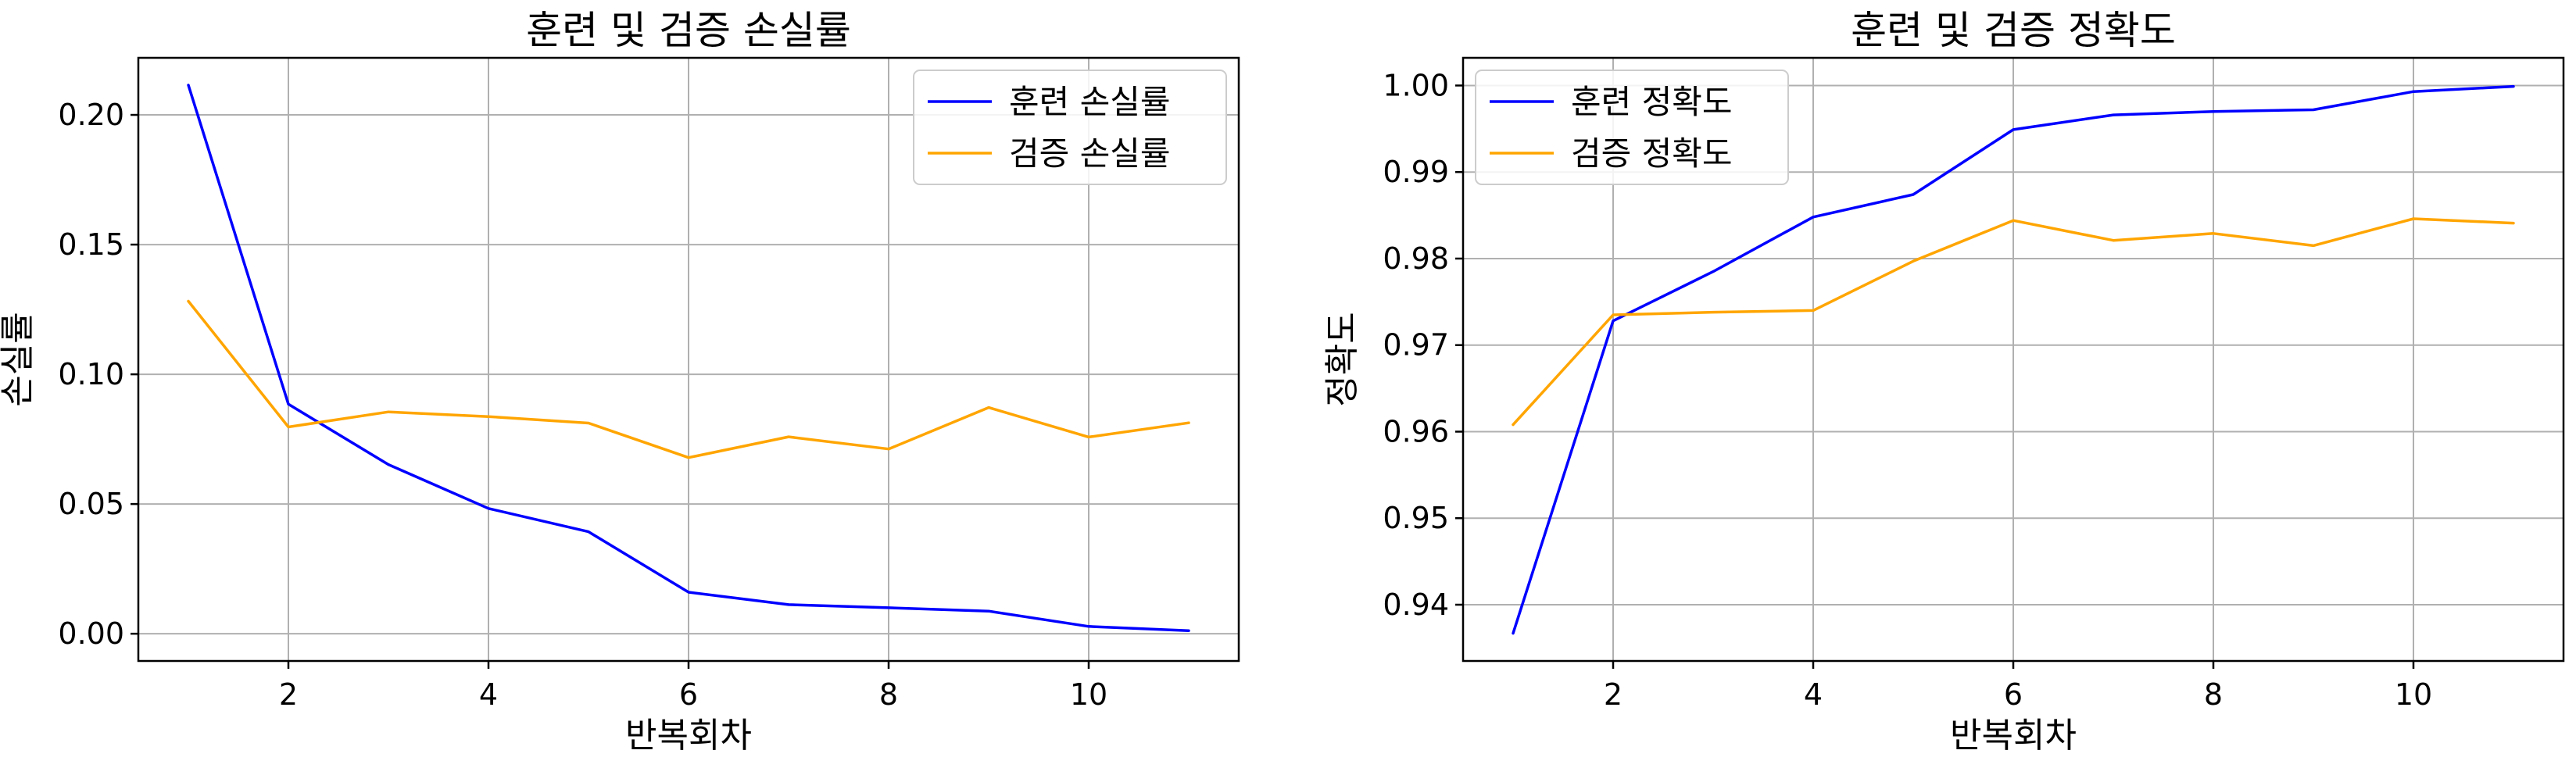  Describe the element at coordinates (19, 359) in the screenshot. I see `loss-y-axis-label: 손실률` at that location.